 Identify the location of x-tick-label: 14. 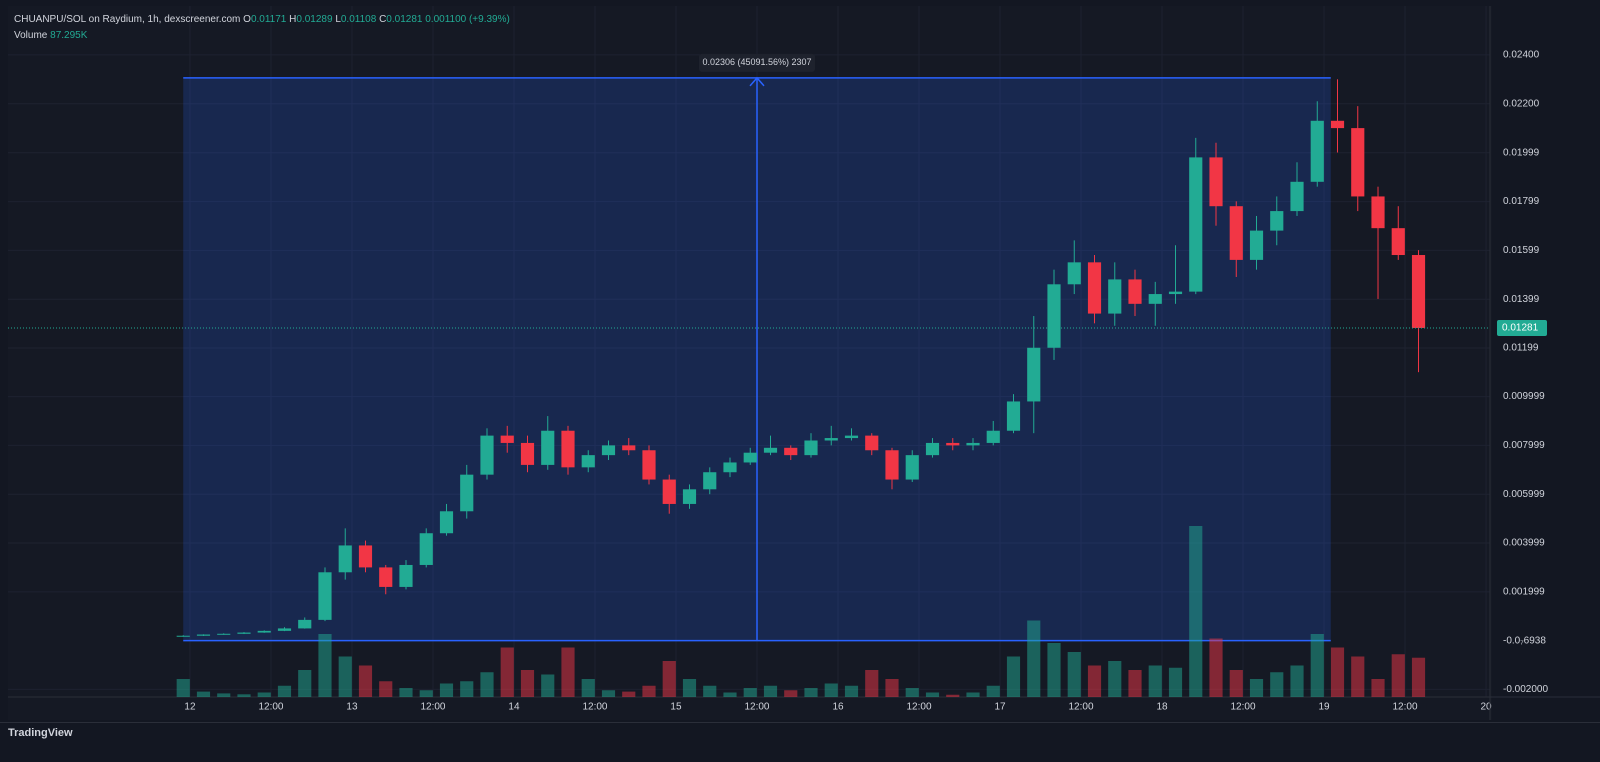
(514, 707).